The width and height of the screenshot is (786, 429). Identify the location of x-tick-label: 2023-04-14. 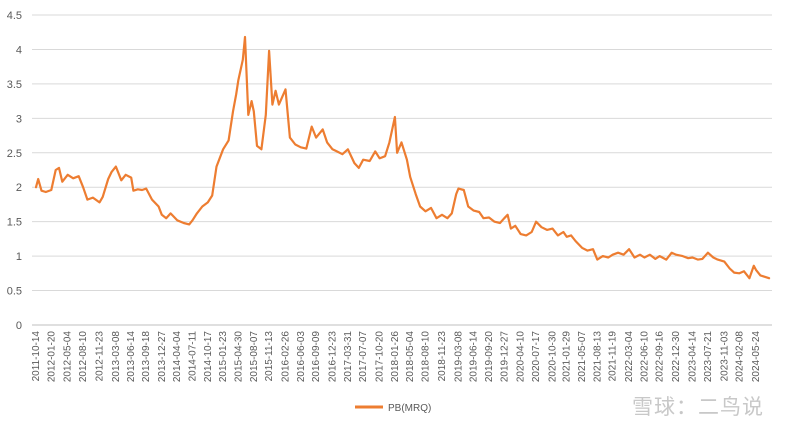
(693, 357).